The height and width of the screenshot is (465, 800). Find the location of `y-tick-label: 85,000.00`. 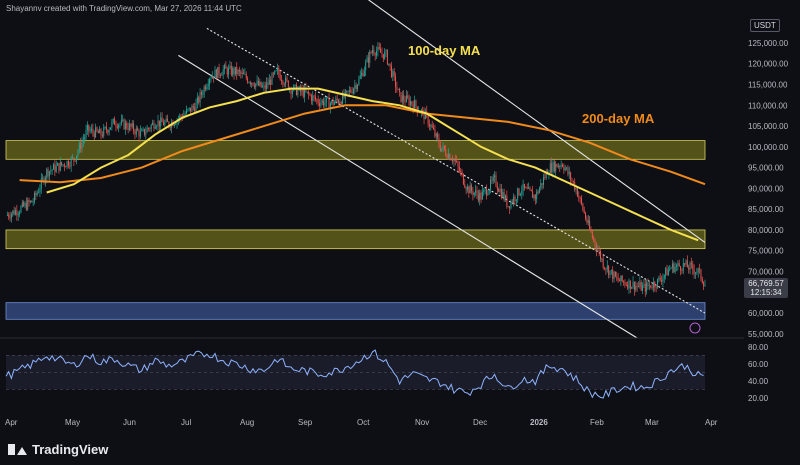

y-tick-label: 85,000.00 is located at coordinates (766, 209).